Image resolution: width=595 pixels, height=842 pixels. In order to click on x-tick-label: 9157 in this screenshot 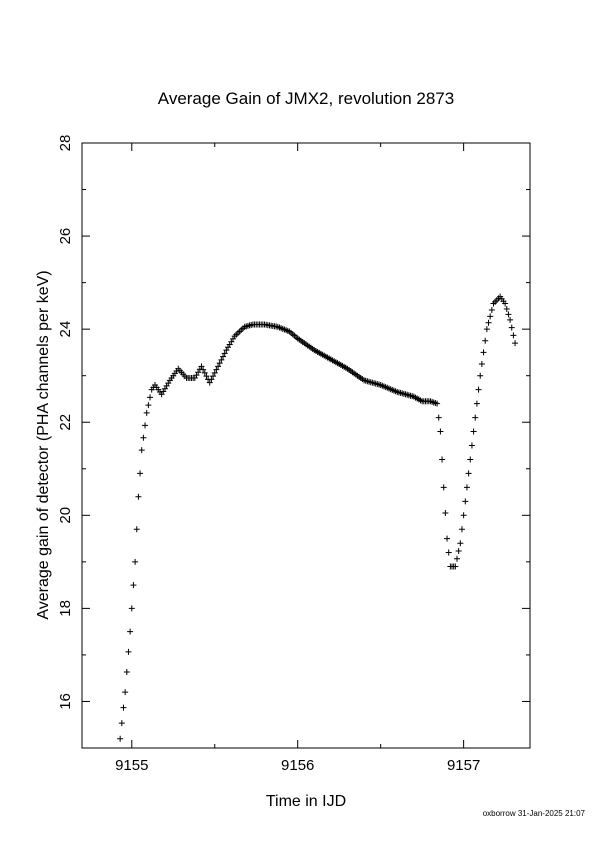, I will do `click(463, 765)`.